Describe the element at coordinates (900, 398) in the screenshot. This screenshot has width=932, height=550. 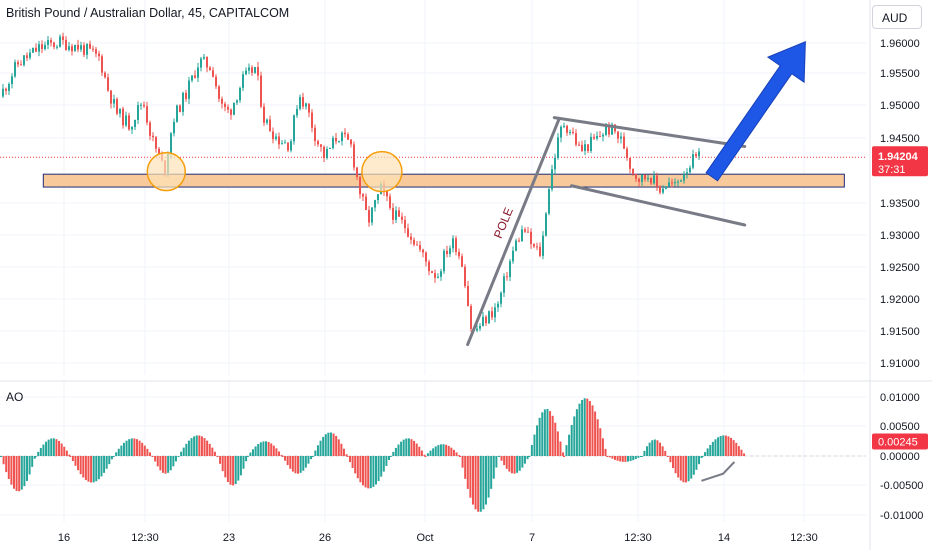
I see `ao-tick-label: 0.01000` at that location.